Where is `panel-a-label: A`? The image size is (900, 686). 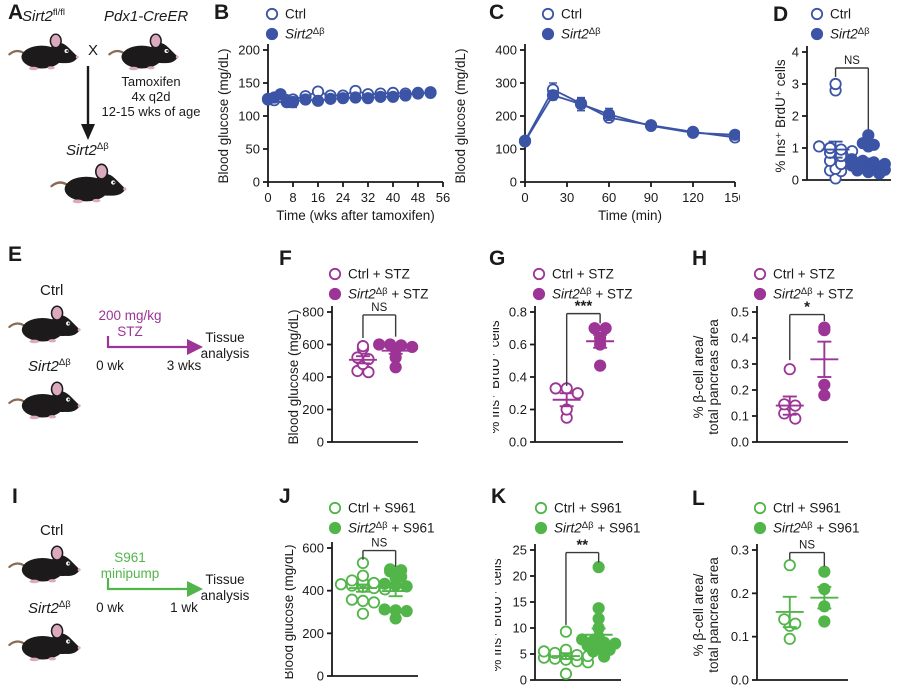 panel-a-label: A is located at coordinates (16, 12).